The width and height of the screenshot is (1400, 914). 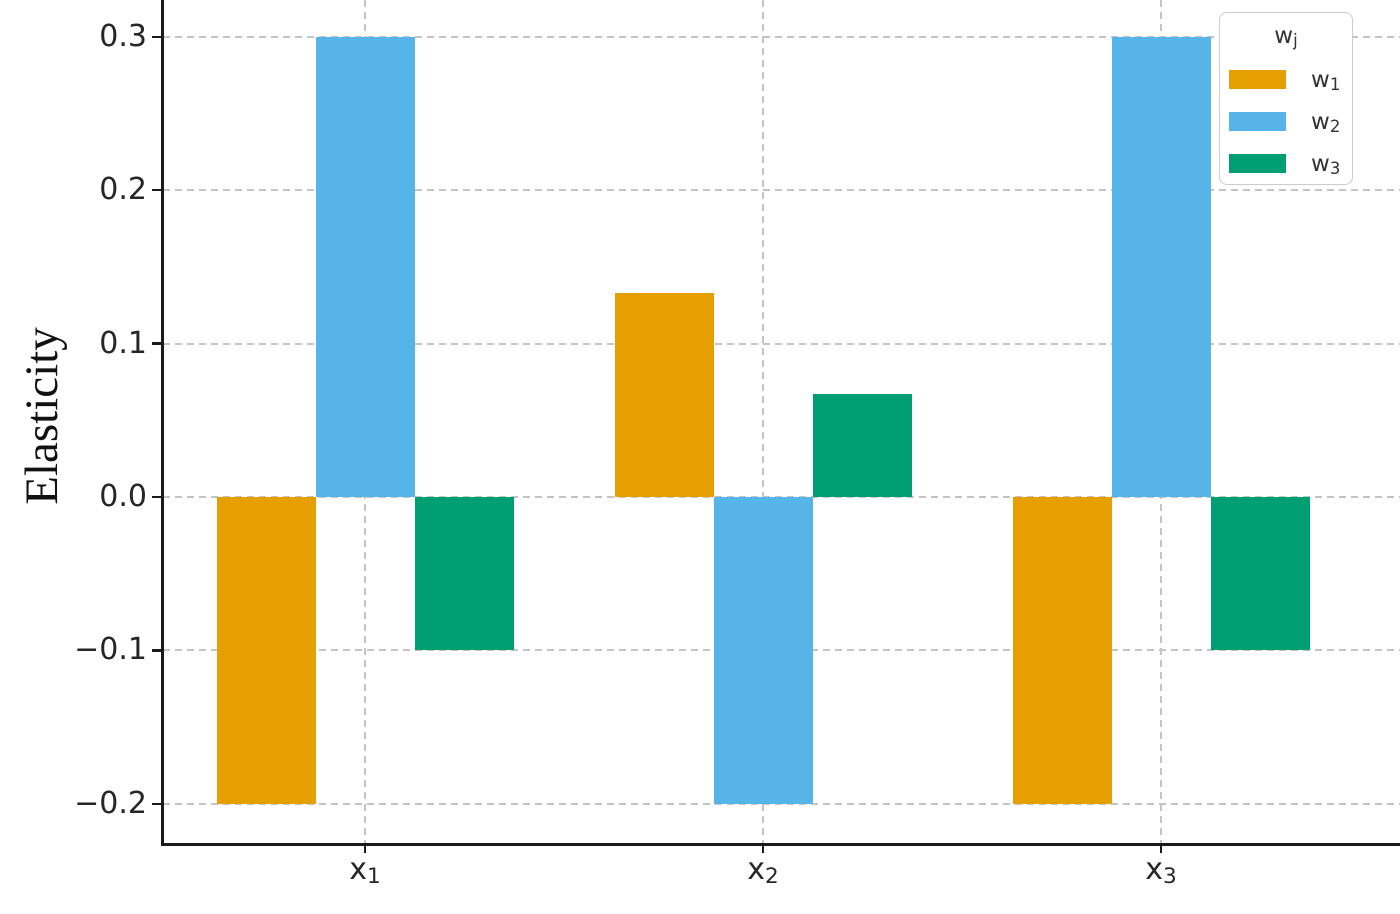 I want to click on y-tick-label-0.2: 0.2, so click(x=123, y=190).